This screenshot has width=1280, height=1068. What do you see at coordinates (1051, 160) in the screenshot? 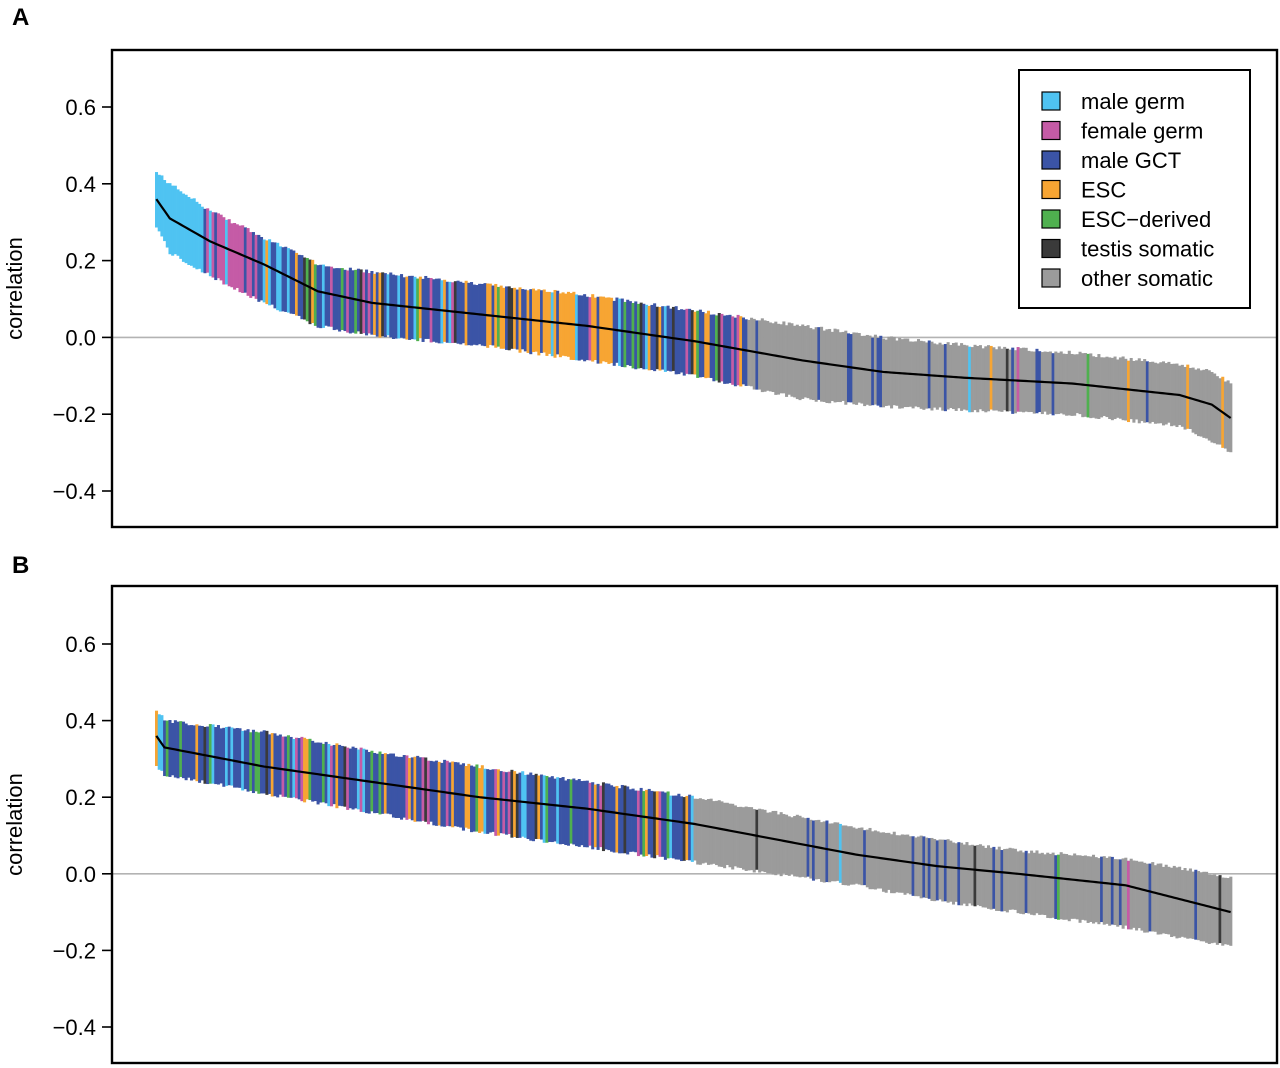
I see `legend-swatch` at bounding box center [1051, 160].